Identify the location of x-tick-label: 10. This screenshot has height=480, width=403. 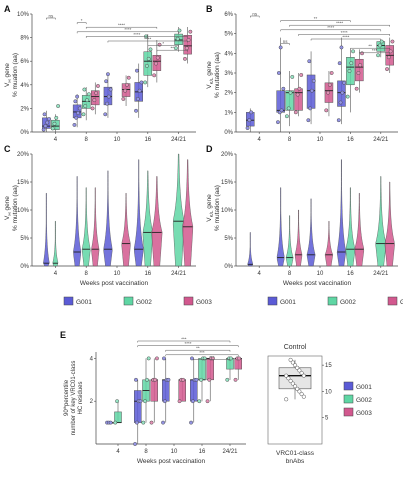
(117, 140).